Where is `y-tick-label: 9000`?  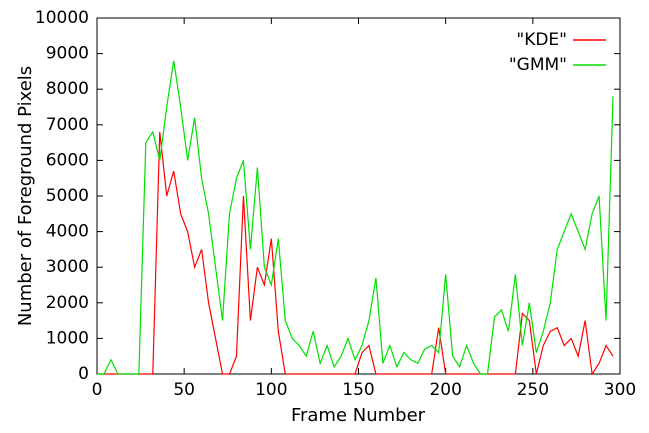 y-tick-label: 9000 is located at coordinates (67, 54).